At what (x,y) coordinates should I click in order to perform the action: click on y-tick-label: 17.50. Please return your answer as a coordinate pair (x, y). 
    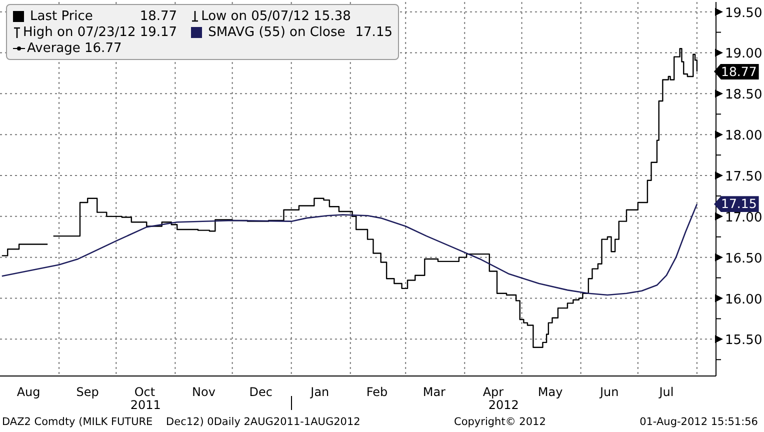
    Looking at the image, I should click on (743, 176).